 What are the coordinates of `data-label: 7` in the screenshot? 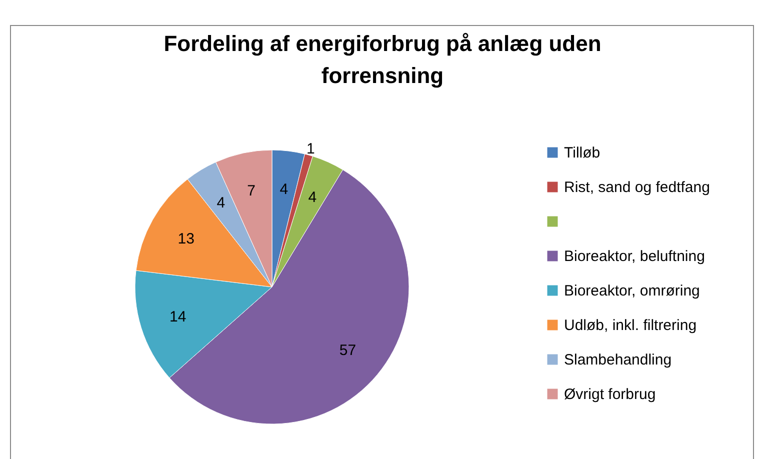 It's located at (251, 191).